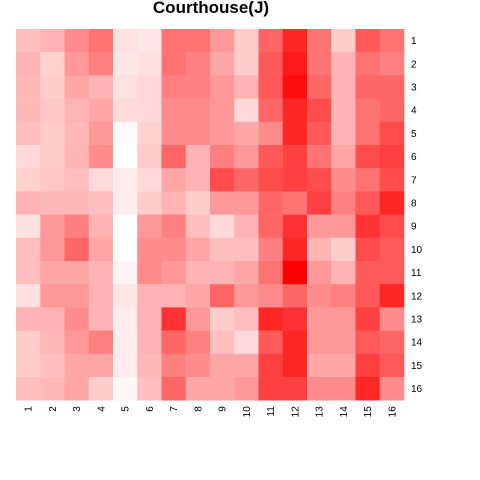  What do you see at coordinates (414, 41) in the screenshot?
I see `y-tick-label: 1` at bounding box center [414, 41].